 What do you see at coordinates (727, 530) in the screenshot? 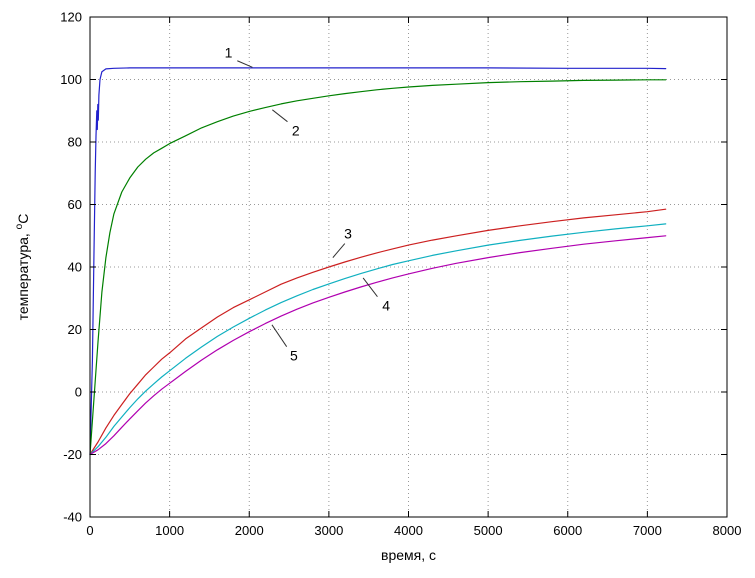
I see `x-tick-label: 8000` at bounding box center [727, 530].